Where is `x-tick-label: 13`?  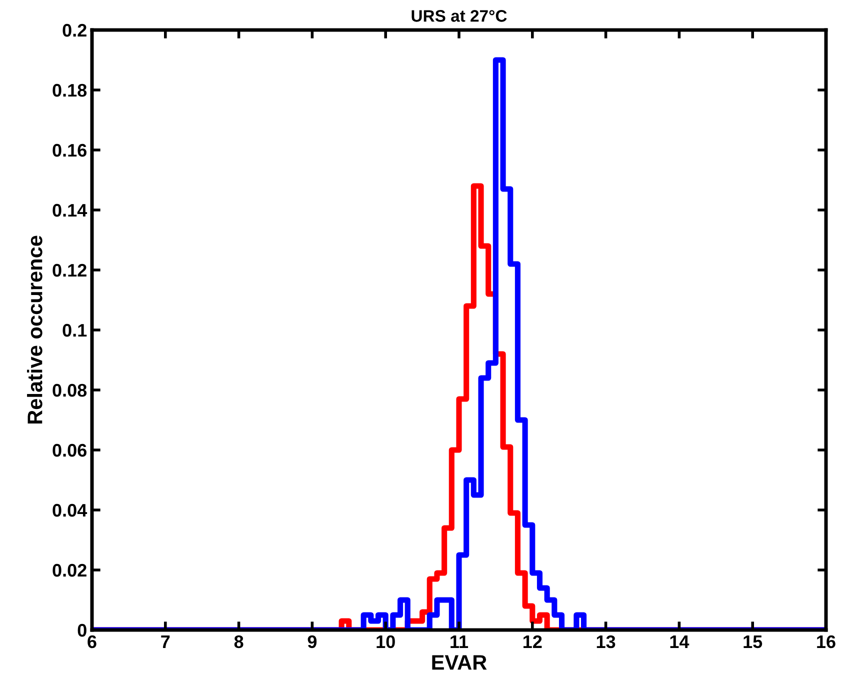 x-tick-label: 13 is located at coordinates (606, 641).